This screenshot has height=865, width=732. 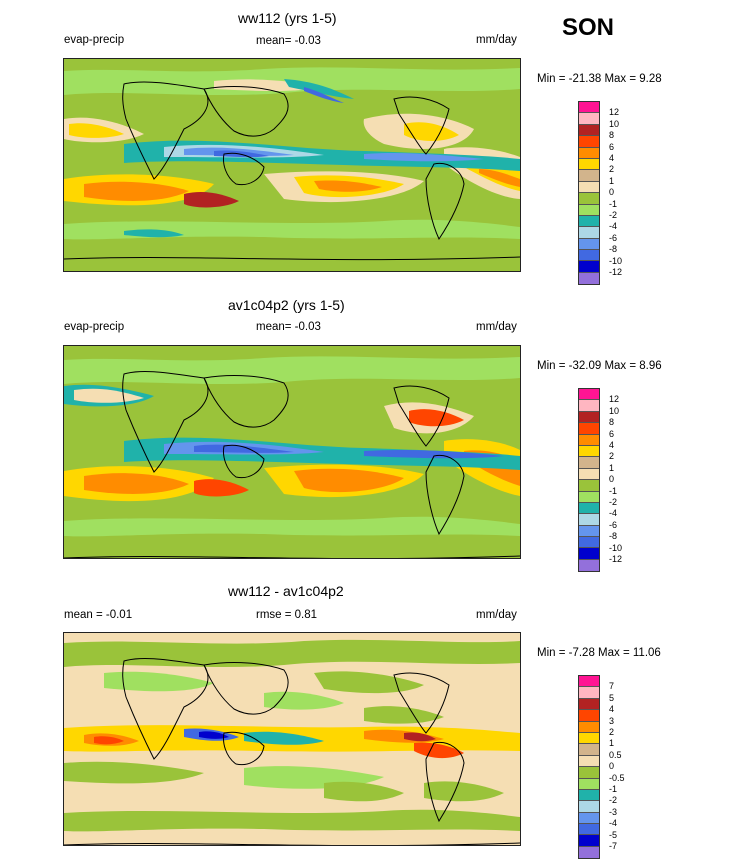 I want to click on panel-1-minmax: Min = -21.38 Max = 9.28, so click(x=599, y=79).